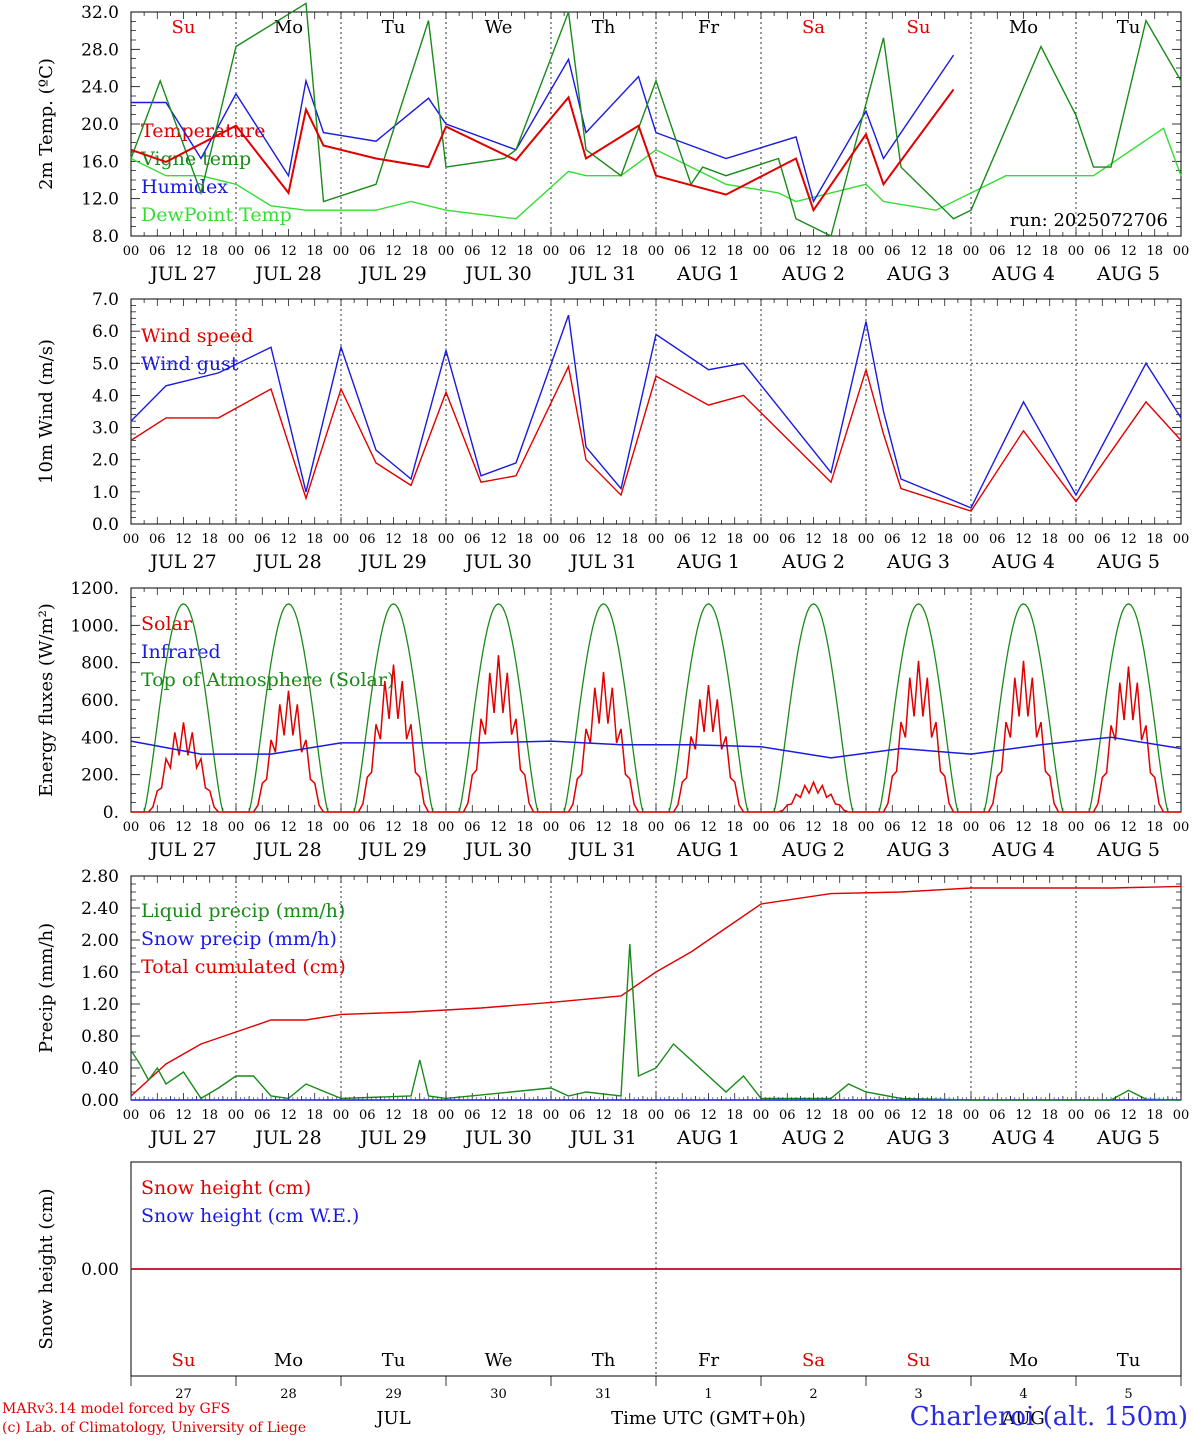 This screenshot has height=1440, width=1194. What do you see at coordinates (197, 336) in the screenshot?
I see `panel-2-legend-1: Wind speed` at bounding box center [197, 336].